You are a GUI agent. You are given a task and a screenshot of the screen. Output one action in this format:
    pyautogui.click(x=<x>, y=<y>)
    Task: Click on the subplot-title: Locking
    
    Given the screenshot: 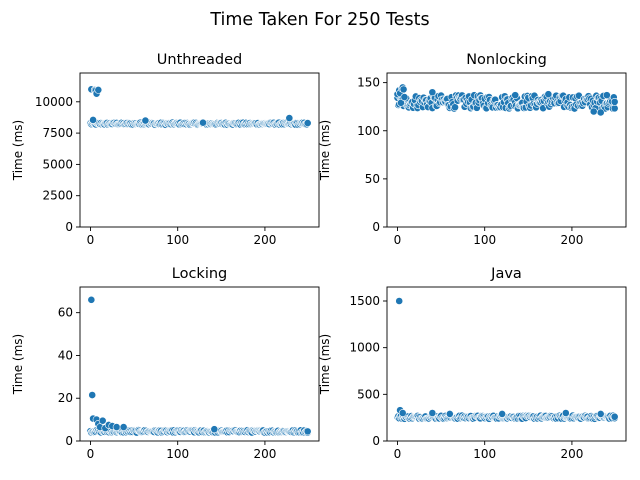 What is the action you would take?
    pyautogui.click(x=200, y=274)
    